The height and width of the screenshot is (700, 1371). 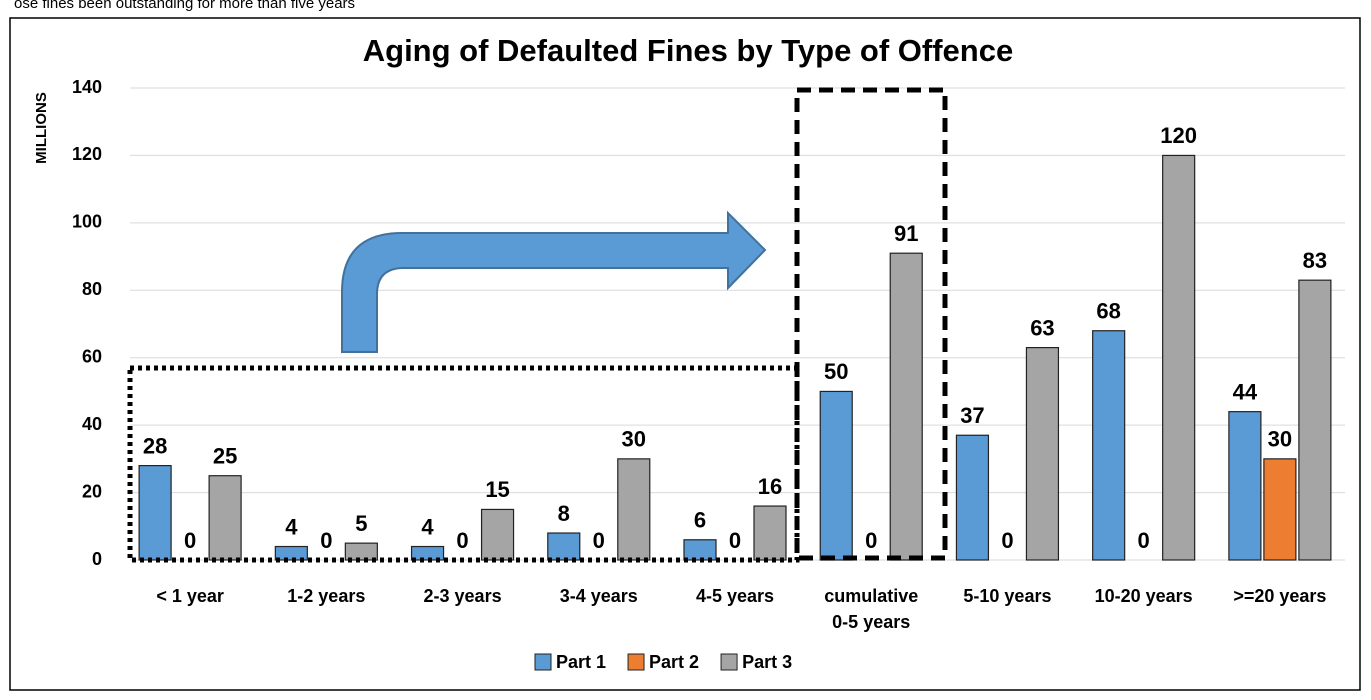 What do you see at coordinates (554, 281) in the screenshot?
I see `bent-arrow` at bounding box center [554, 281].